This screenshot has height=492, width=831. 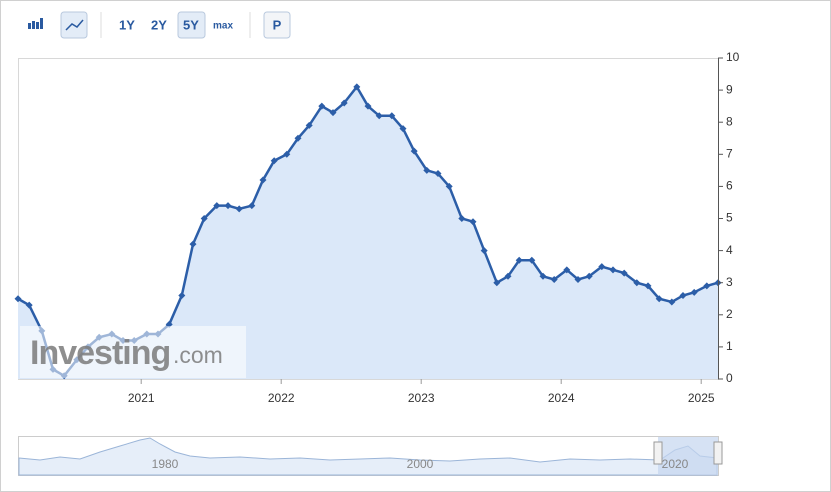 I want to click on watermark-brand: Investing, so click(x=100, y=353).